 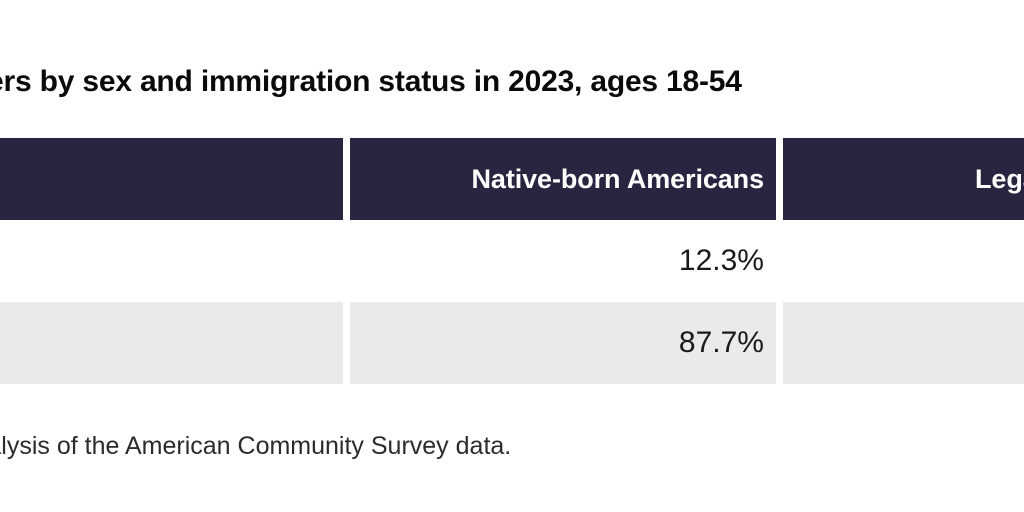 I want to click on row-label-male: Male, so click(x=175, y=343).